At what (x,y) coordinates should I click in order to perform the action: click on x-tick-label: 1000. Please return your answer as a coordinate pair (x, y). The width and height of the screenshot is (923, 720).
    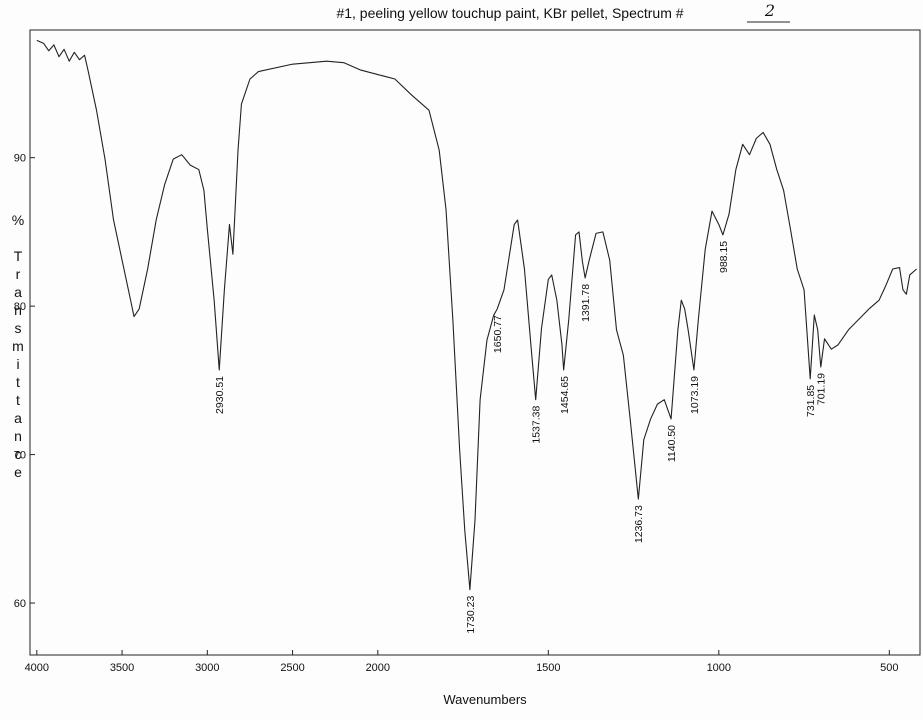
    Looking at the image, I should click on (719, 668).